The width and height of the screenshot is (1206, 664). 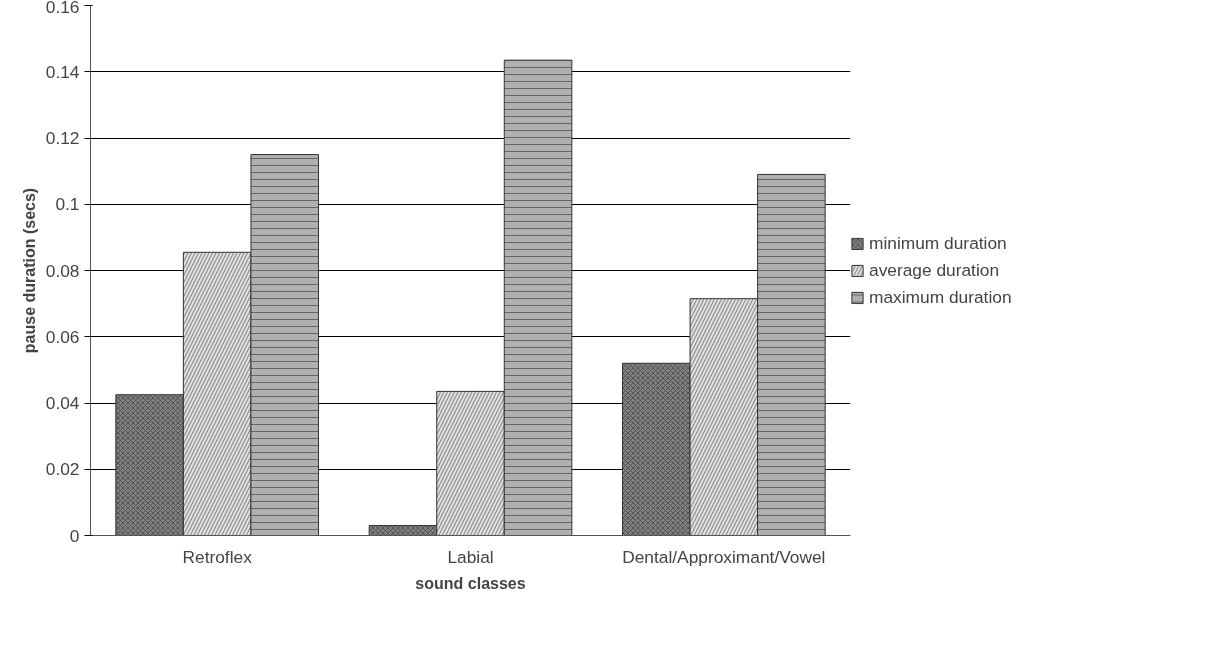 What do you see at coordinates (62, 469) in the screenshot?
I see `y-tick-label: 0.02` at bounding box center [62, 469].